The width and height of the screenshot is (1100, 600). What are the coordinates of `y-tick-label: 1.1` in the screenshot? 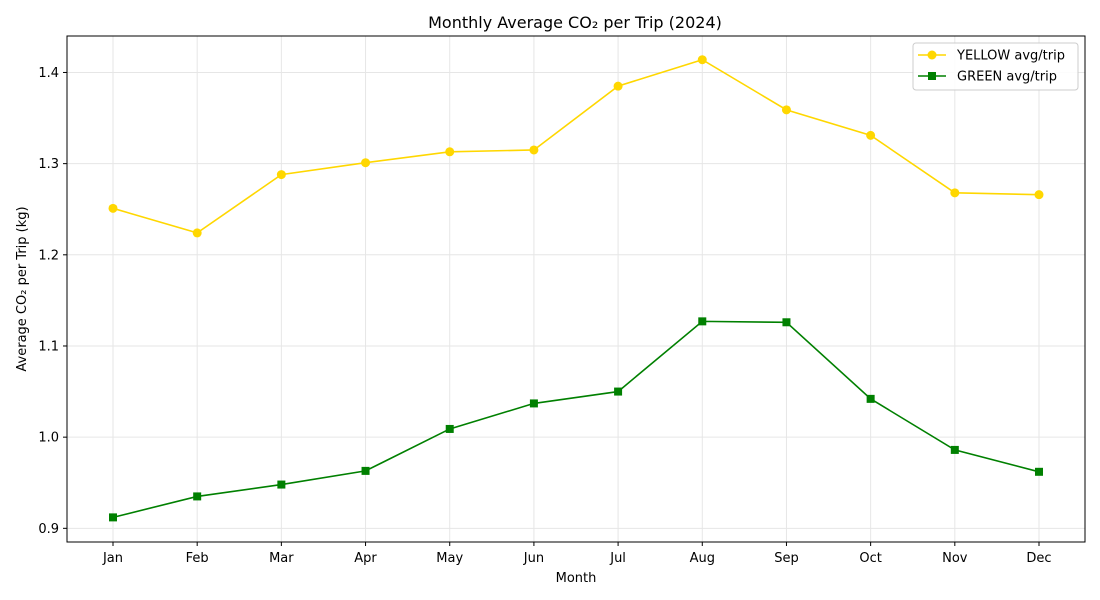 It's located at (48, 346).